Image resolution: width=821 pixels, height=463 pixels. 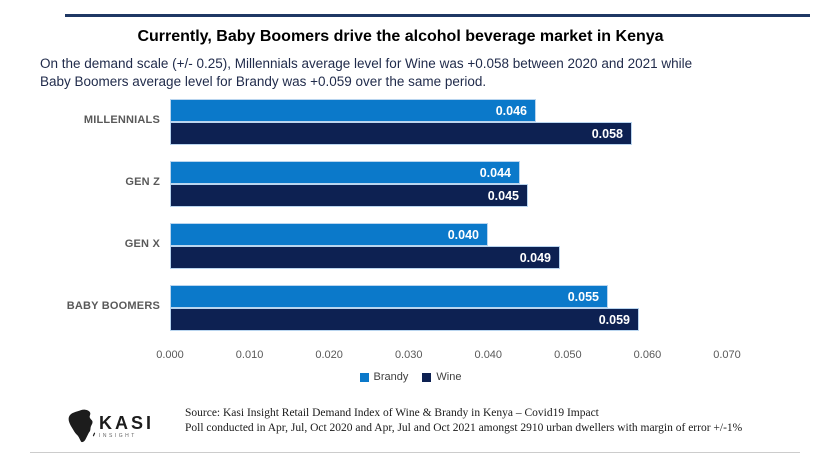 What do you see at coordinates (390, 357) in the screenshot?
I see `x-axis: 0.000 0.010 0.020 0.030 0.040 0.050 0.060 0.070` at bounding box center [390, 357].